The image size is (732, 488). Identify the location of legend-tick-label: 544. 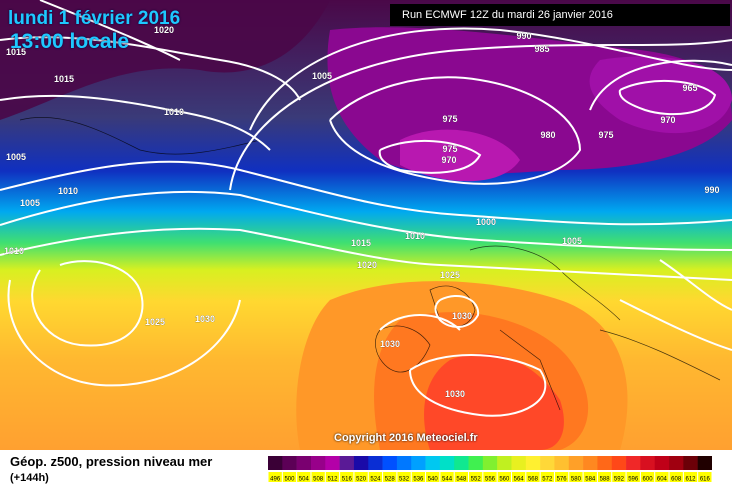
(447, 480).